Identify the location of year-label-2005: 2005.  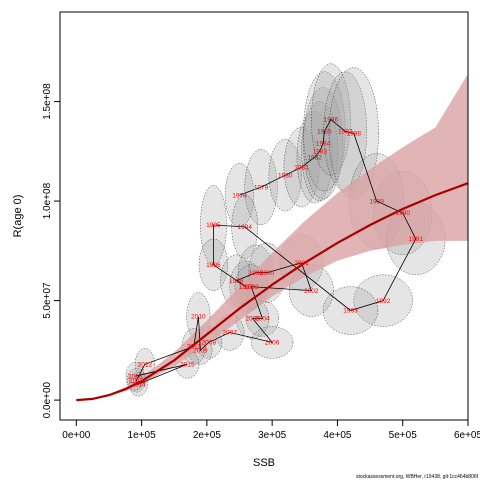
(252, 319).